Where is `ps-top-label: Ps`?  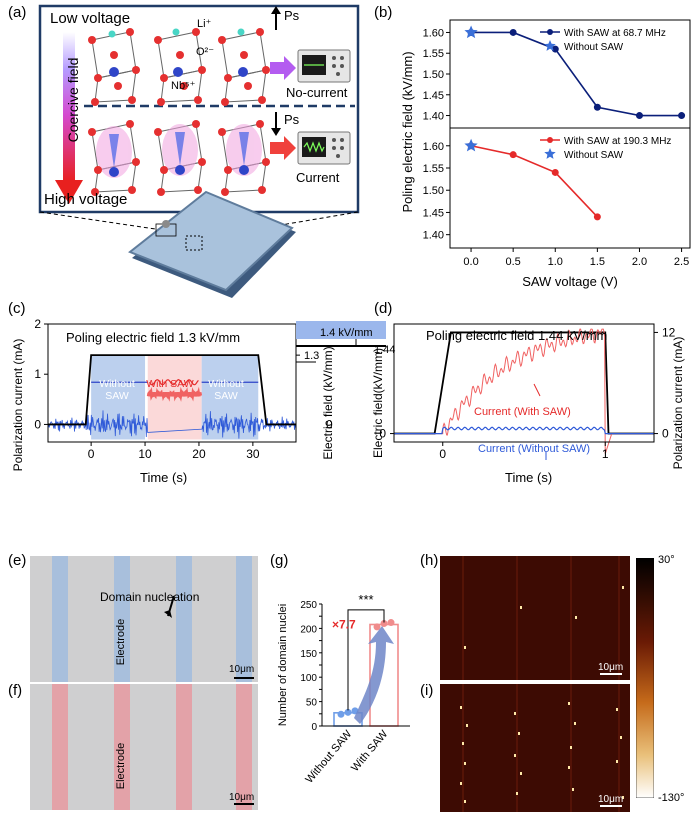 ps-top-label: Ps is located at coordinates (292, 15).